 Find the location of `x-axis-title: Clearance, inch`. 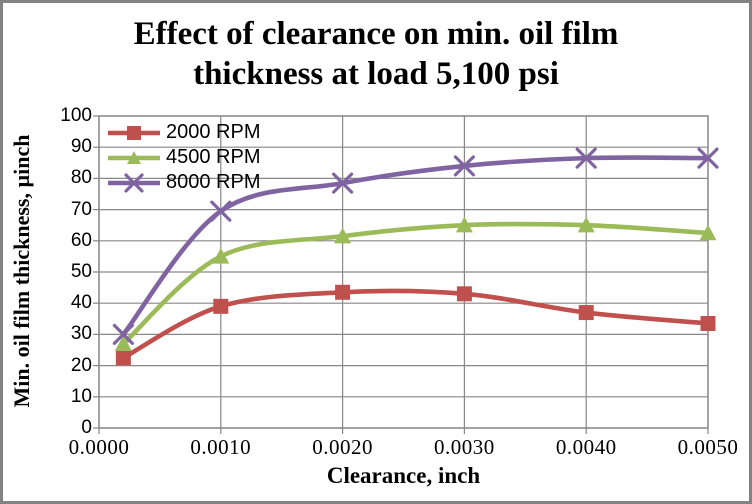

x-axis-title: Clearance, inch is located at coordinates (403, 475).